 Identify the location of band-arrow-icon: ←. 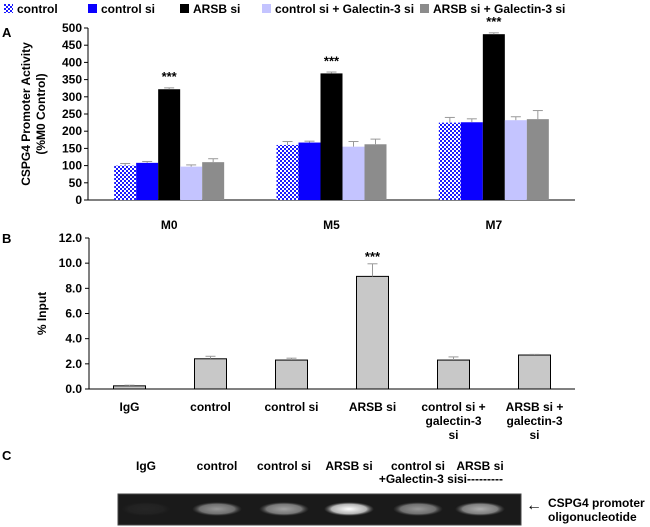
(534, 505).